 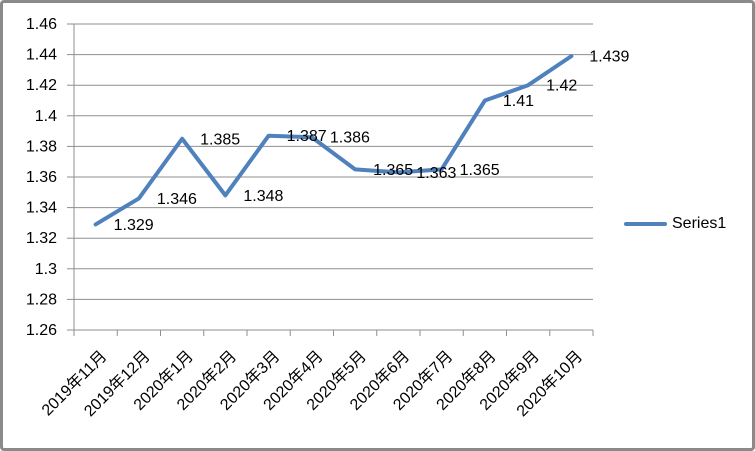 I want to click on data-label: 1.363, so click(x=436, y=173).